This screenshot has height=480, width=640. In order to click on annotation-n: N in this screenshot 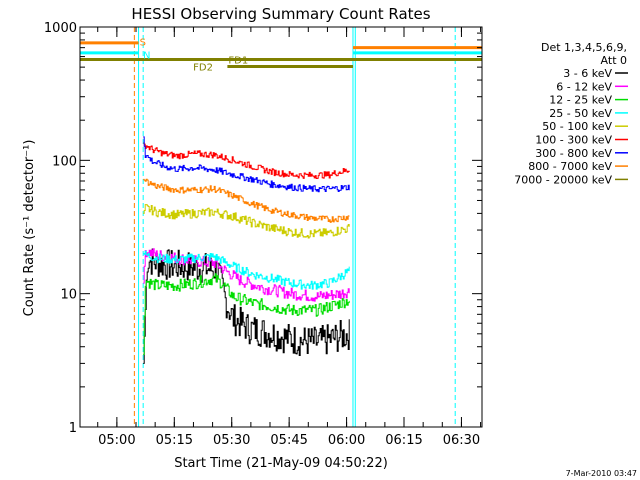, I will do `click(146, 56)`.